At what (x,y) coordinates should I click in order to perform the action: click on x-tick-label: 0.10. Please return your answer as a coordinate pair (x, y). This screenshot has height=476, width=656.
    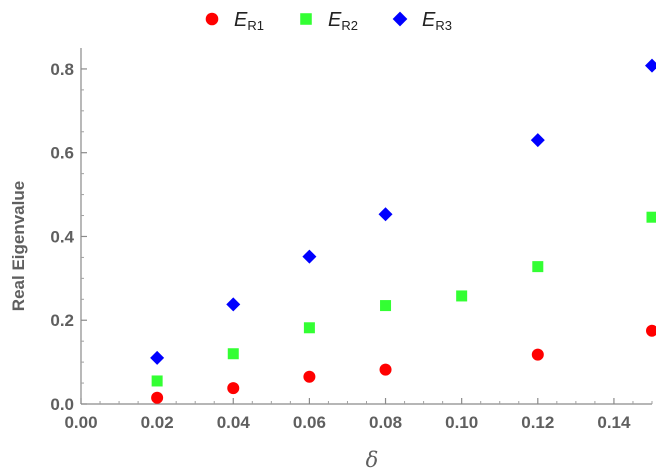
    Looking at the image, I should click on (461, 422).